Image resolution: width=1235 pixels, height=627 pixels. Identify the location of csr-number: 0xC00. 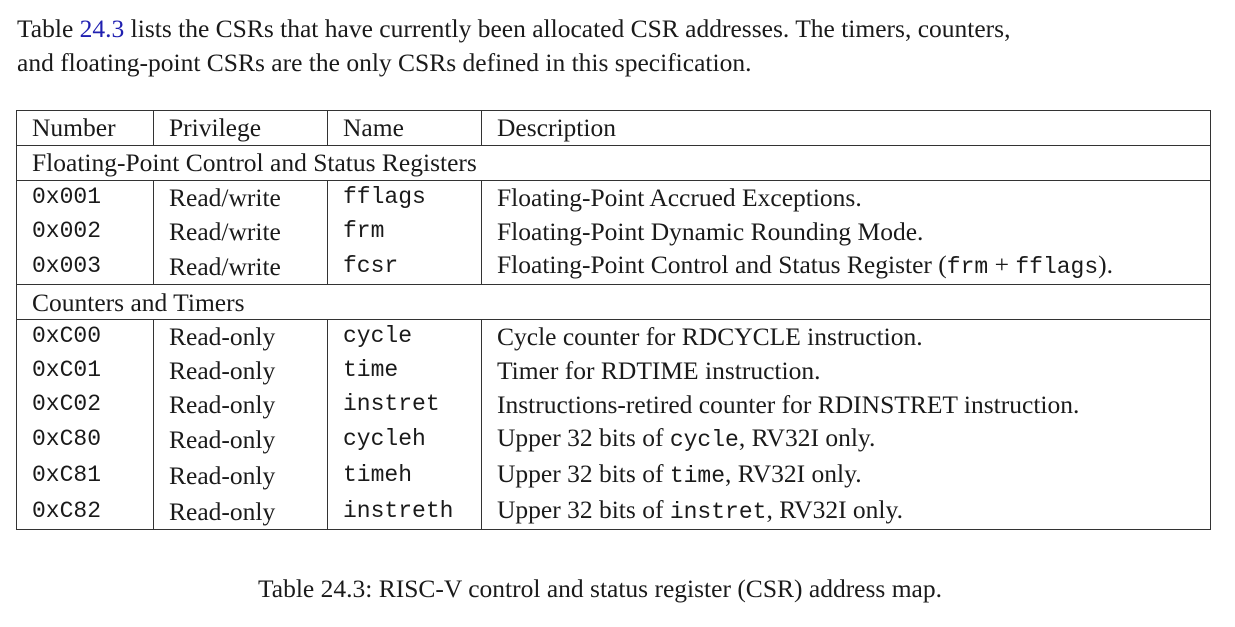
(85, 336).